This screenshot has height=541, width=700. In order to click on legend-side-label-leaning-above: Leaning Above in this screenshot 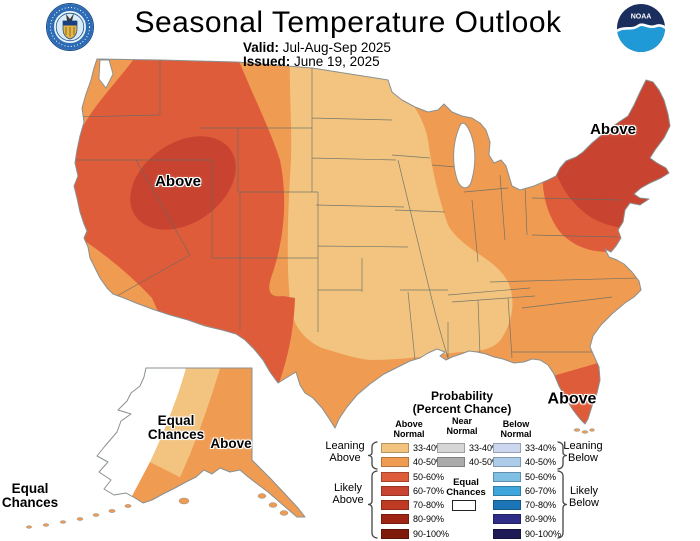, I will do `click(345, 452)`.